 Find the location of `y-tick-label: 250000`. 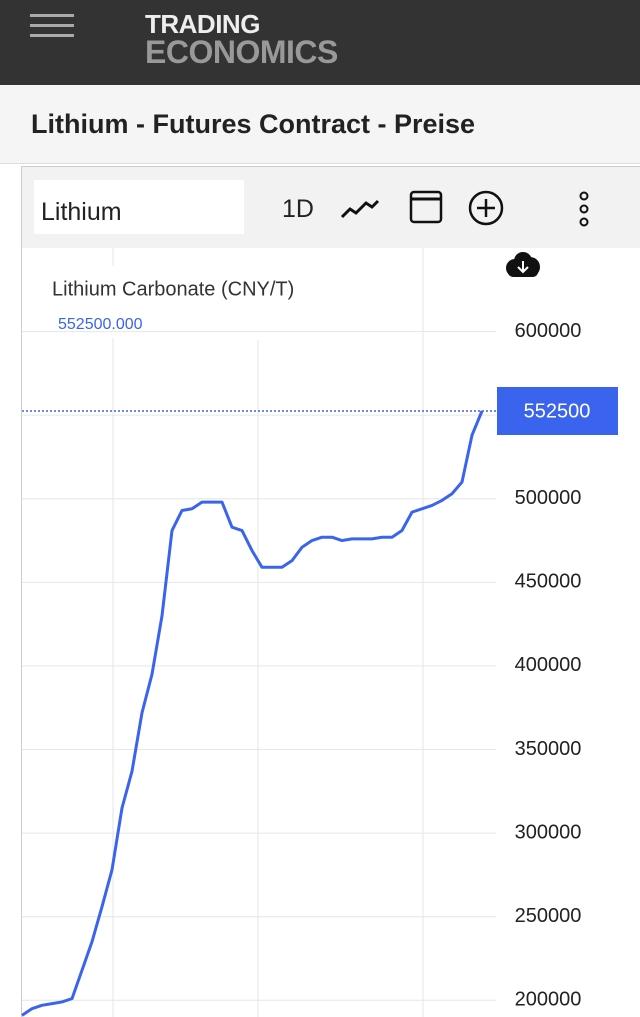

y-tick-label: 250000 is located at coordinates (548, 916).